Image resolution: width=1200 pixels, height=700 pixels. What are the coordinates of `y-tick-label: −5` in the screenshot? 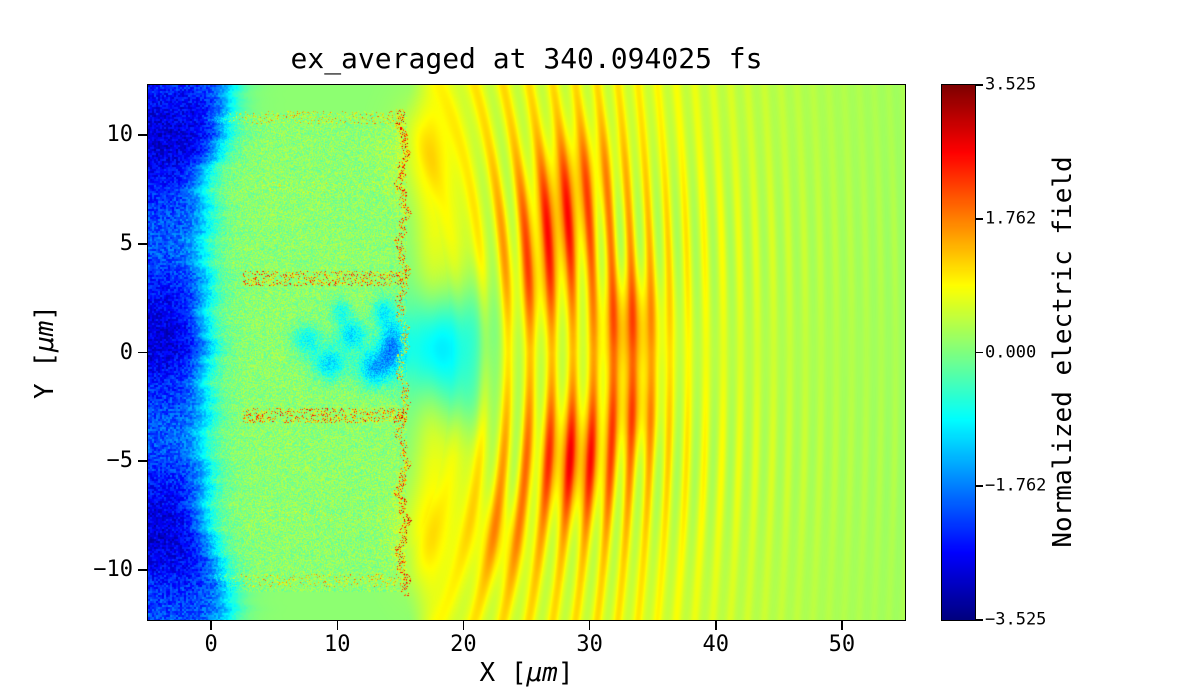 It's located at (120, 461).